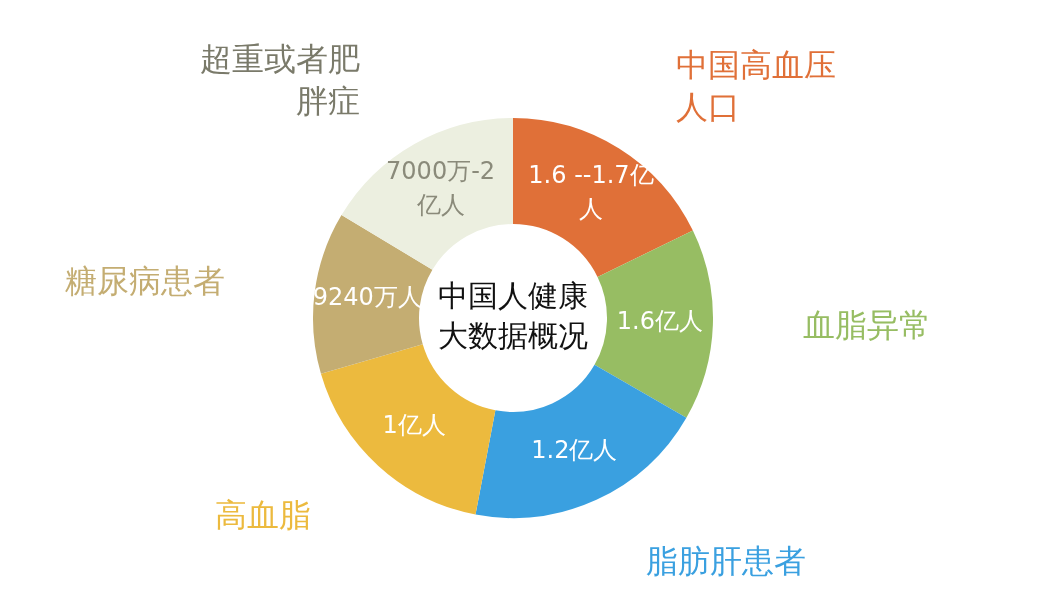 This screenshot has height=616, width=1040. I want to click on slice-label: 高血脂, so click(263, 515).